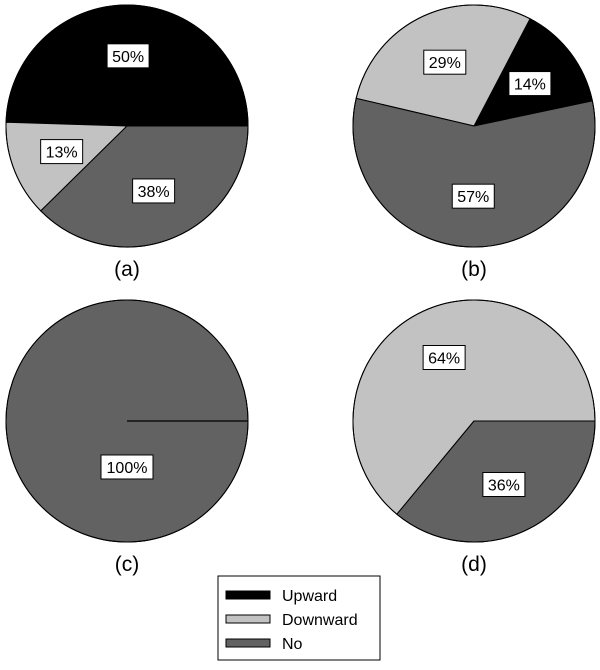 The height and width of the screenshot is (670, 600). I want to click on slice-percent-label: 50%, so click(128, 57).